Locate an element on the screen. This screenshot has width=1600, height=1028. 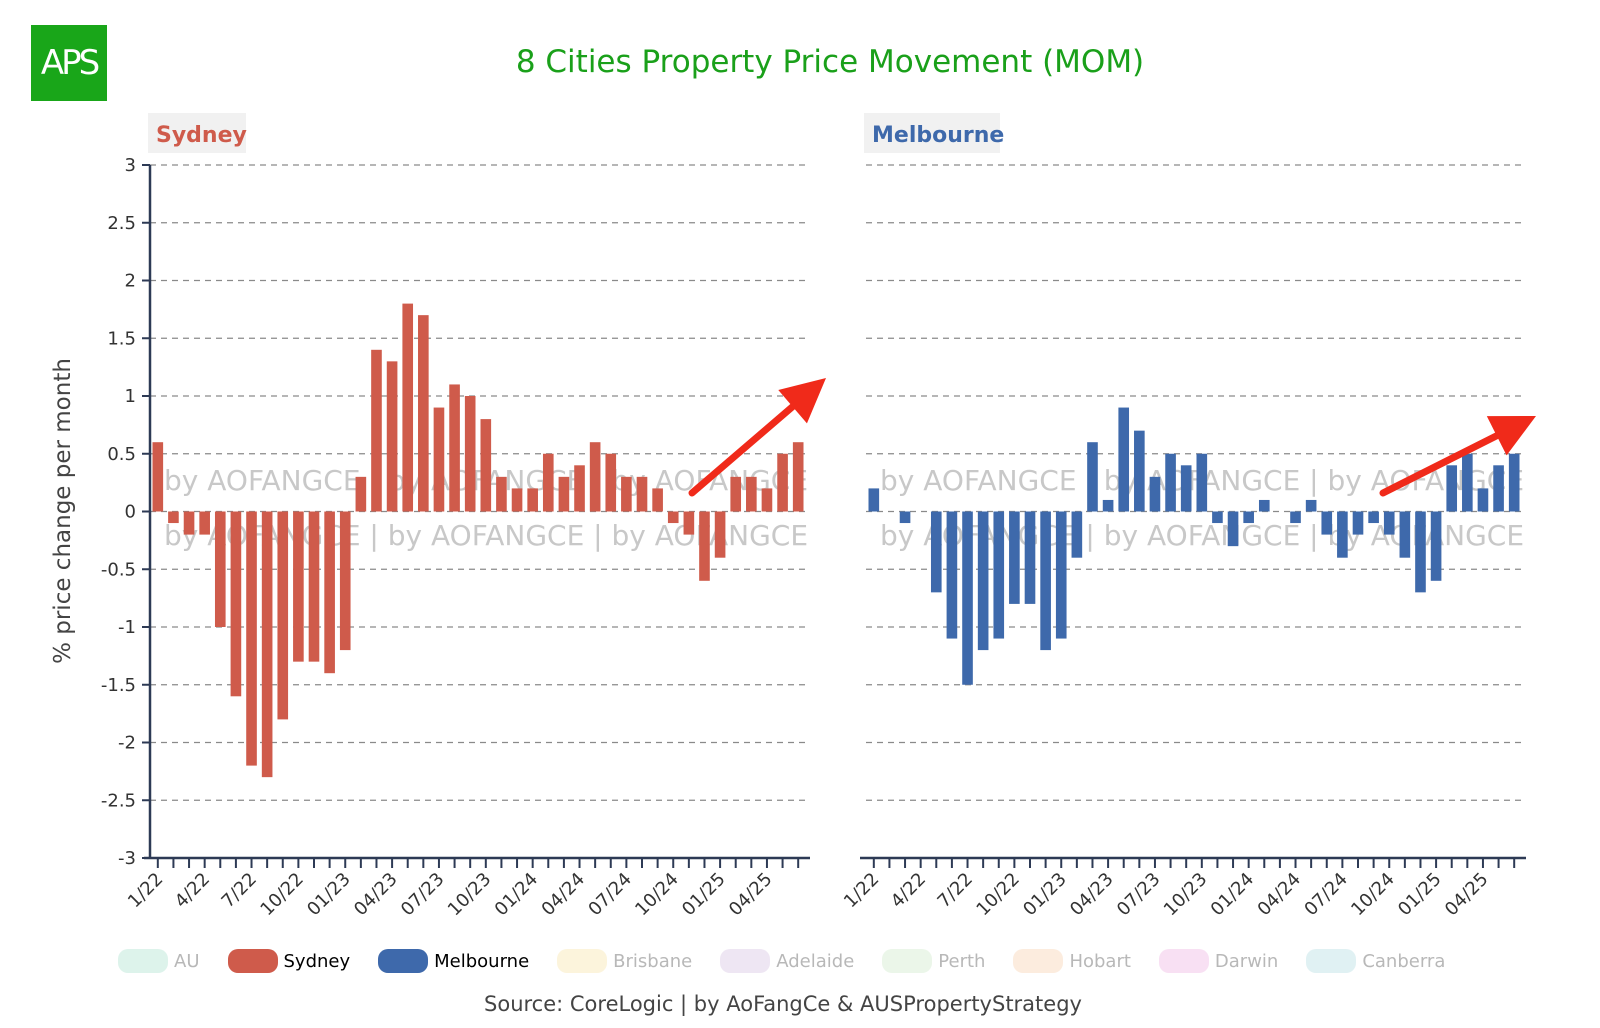
trend-arrow-head is located at coordinates (1511, 436).